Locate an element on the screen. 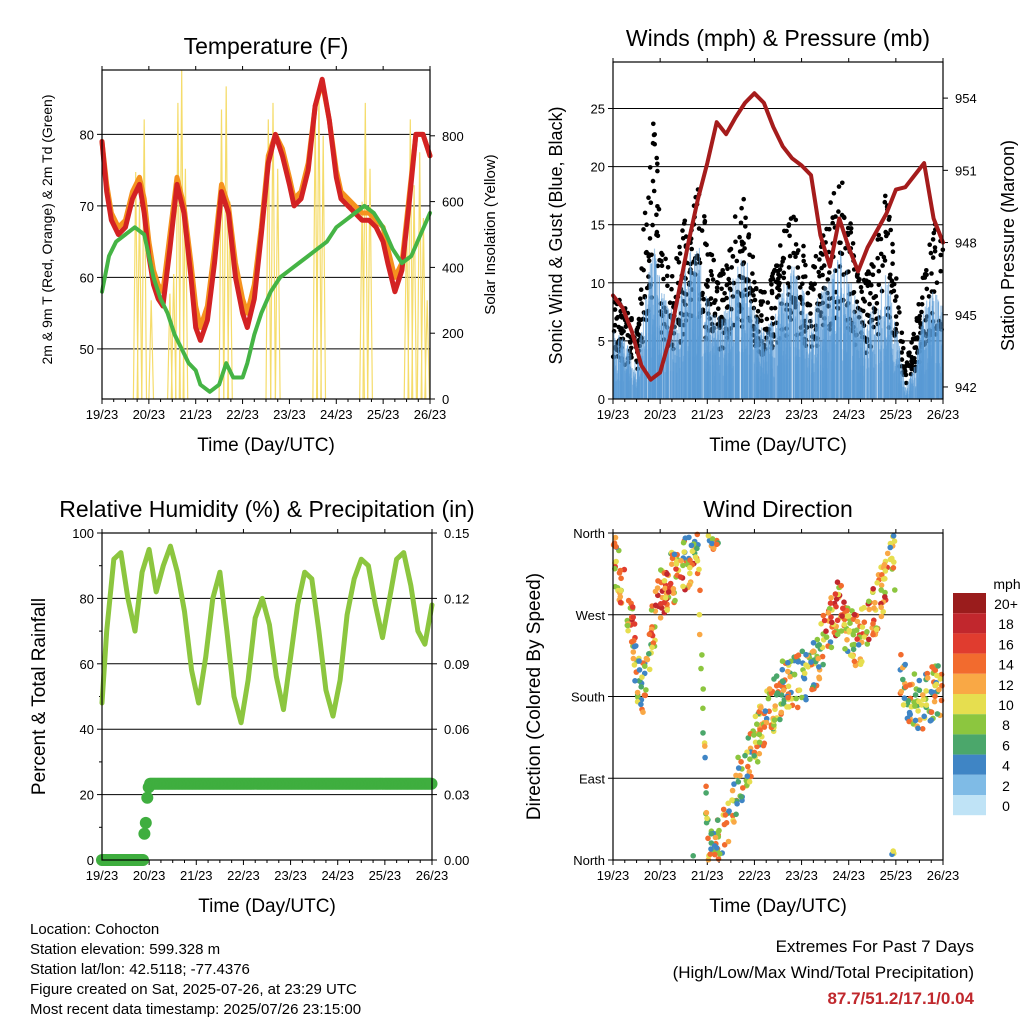 The height and width of the screenshot is (1024, 1024). x-tick-label: 26/23 is located at coordinates (943, 414).